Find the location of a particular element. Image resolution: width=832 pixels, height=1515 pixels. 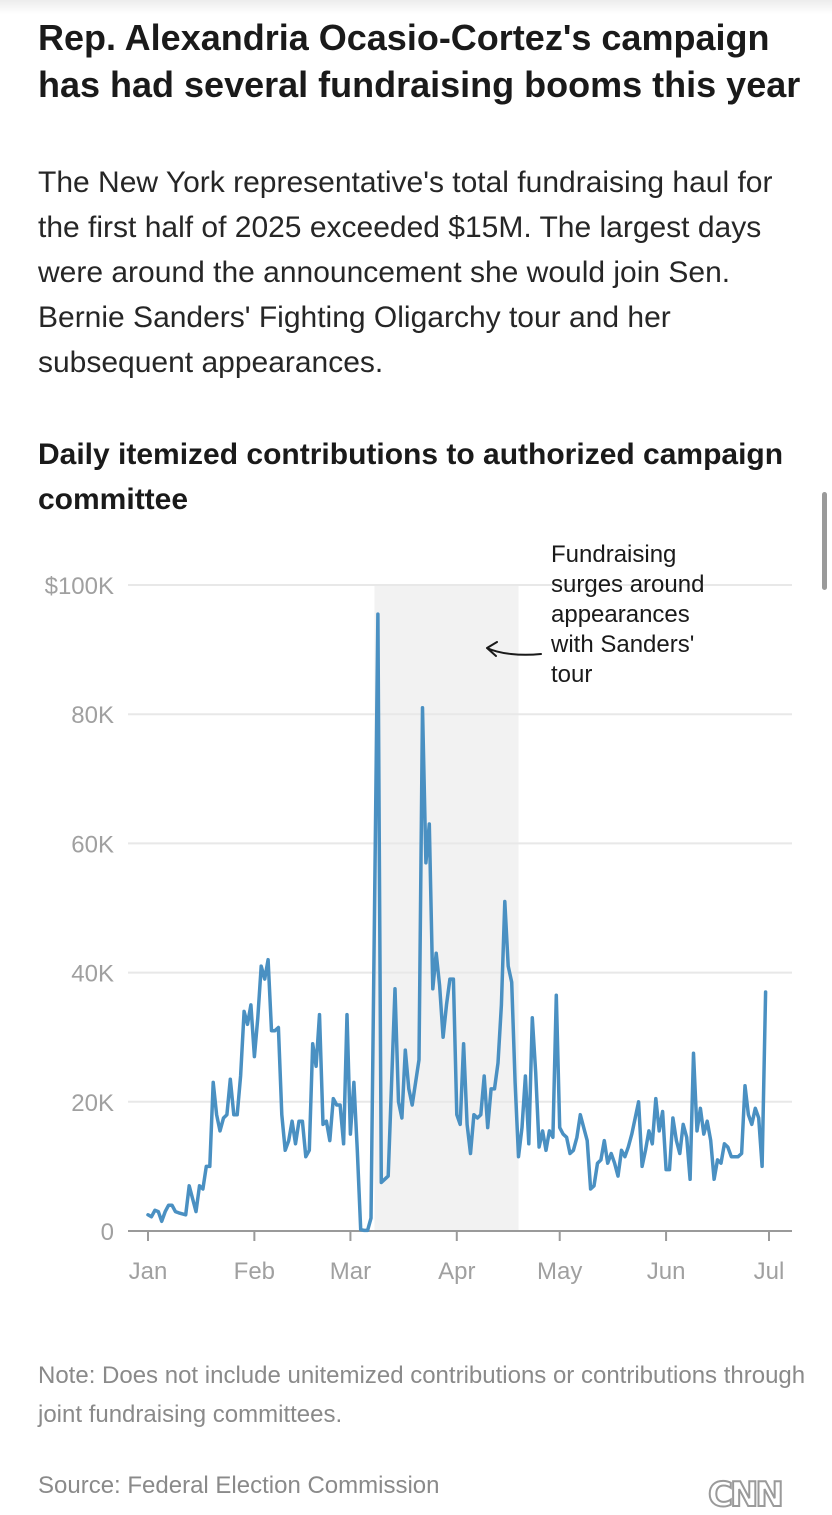

scrollbar is located at coordinates (824, 541).